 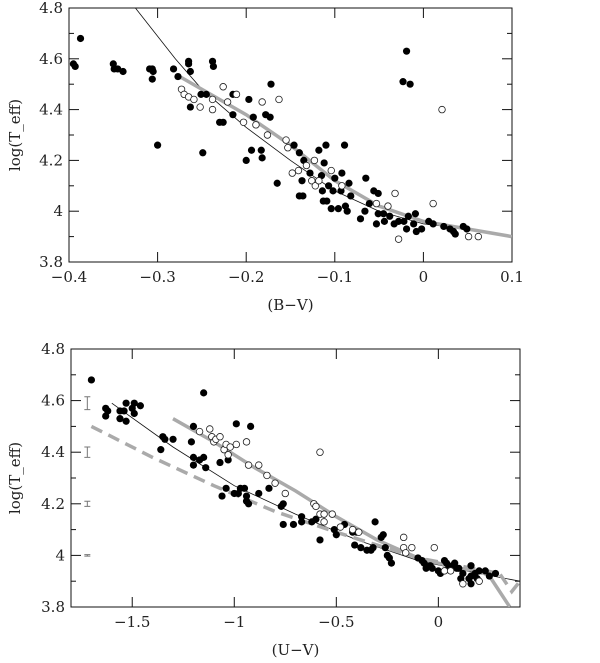 What do you see at coordinates (132, 622) in the screenshot?
I see `x-tick-label: −1.5` at bounding box center [132, 622].